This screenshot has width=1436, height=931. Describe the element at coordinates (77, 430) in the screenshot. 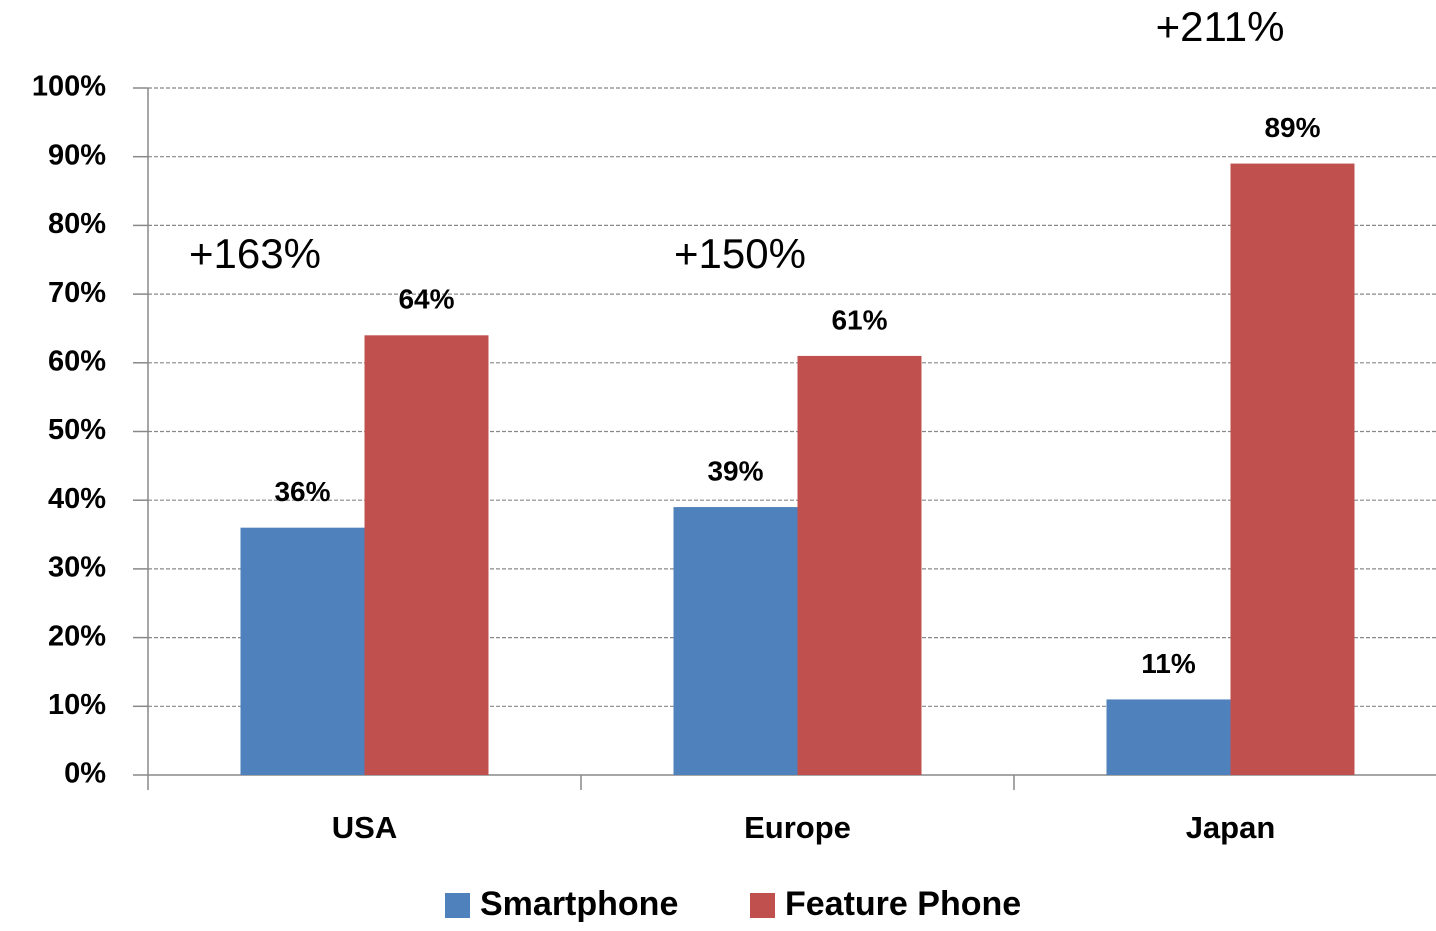

I see `y-tick-label: 50%` at that location.